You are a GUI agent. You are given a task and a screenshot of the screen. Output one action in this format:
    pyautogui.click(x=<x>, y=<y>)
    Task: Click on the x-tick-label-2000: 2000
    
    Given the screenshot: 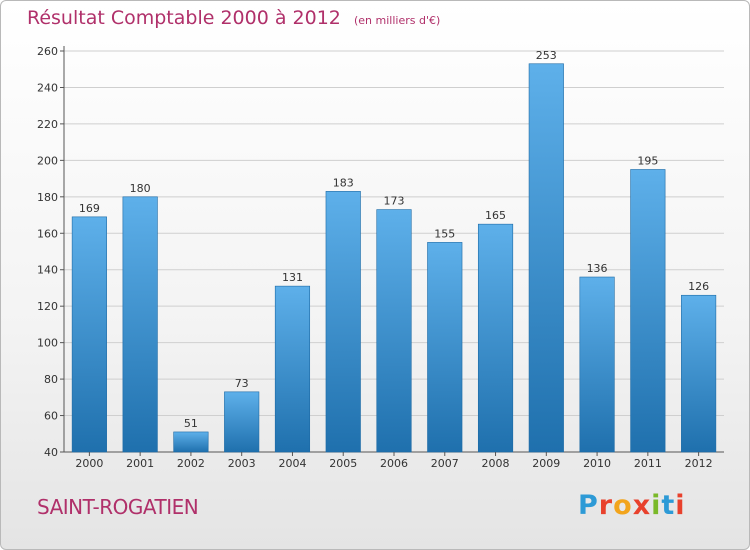 What is the action you would take?
    pyautogui.click(x=89, y=463)
    